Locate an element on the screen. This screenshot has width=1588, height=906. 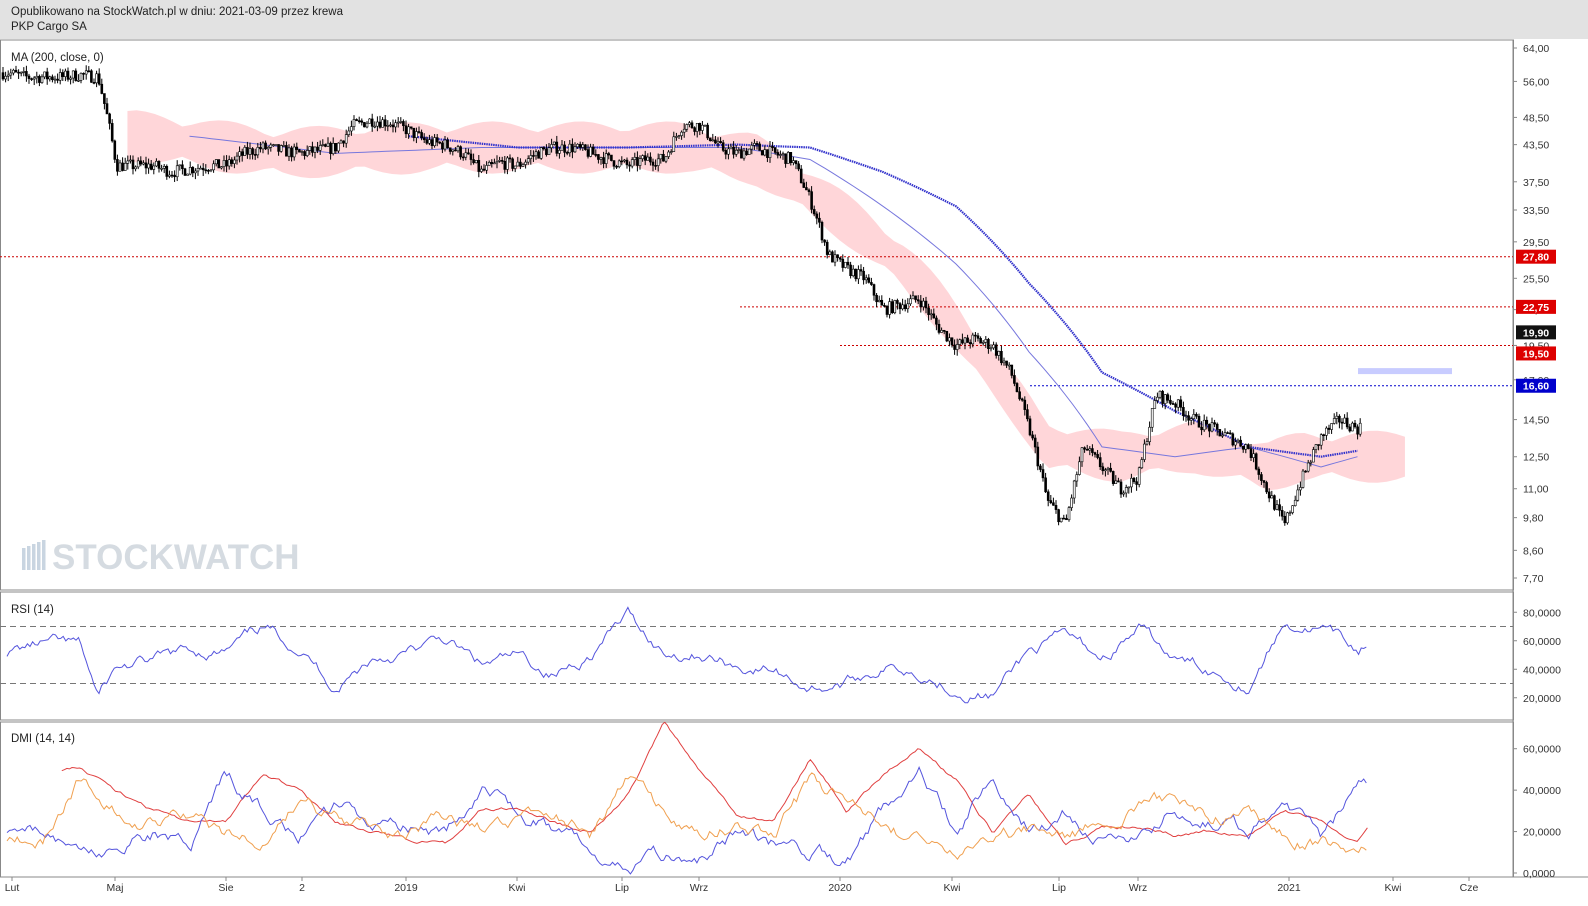
price-tick-label: 33,50 is located at coordinates (1536, 211).